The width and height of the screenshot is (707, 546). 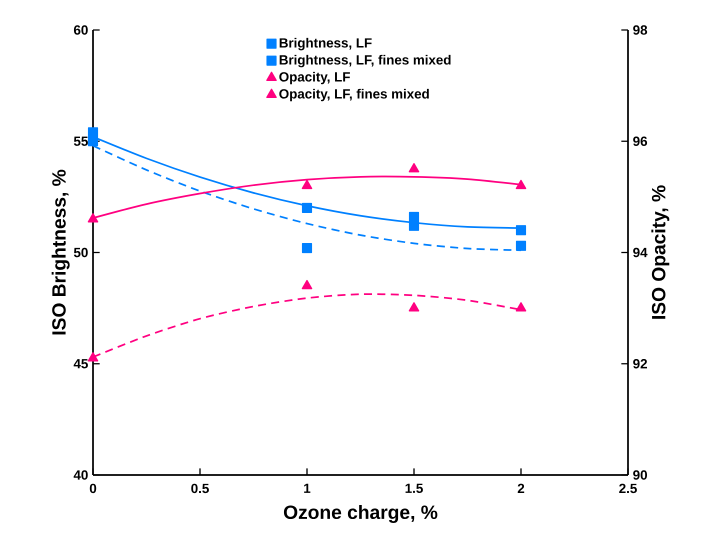 I want to click on y-tick-label: 60, so click(x=81, y=30).